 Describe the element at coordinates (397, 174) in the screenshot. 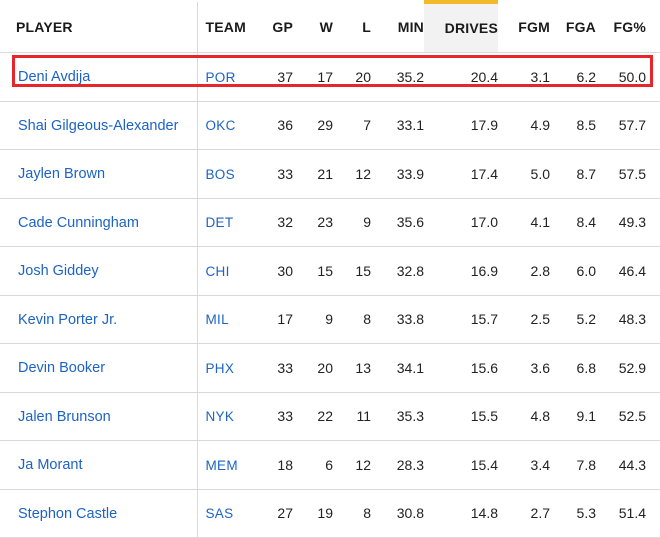

I see `minutes-cell: 33.9` at that location.